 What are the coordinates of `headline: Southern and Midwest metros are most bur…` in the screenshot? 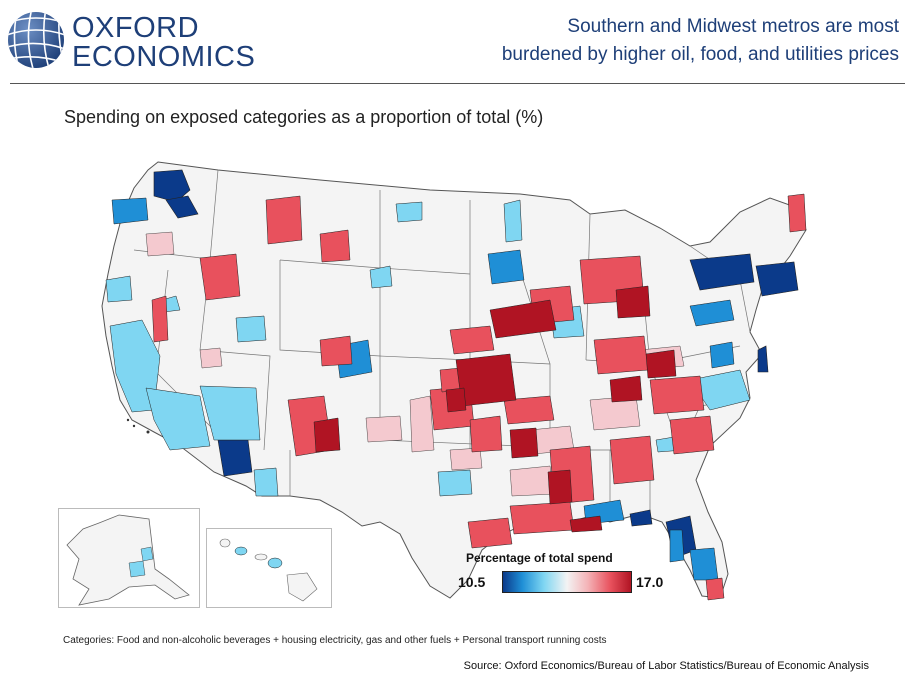 It's located at (664, 41).